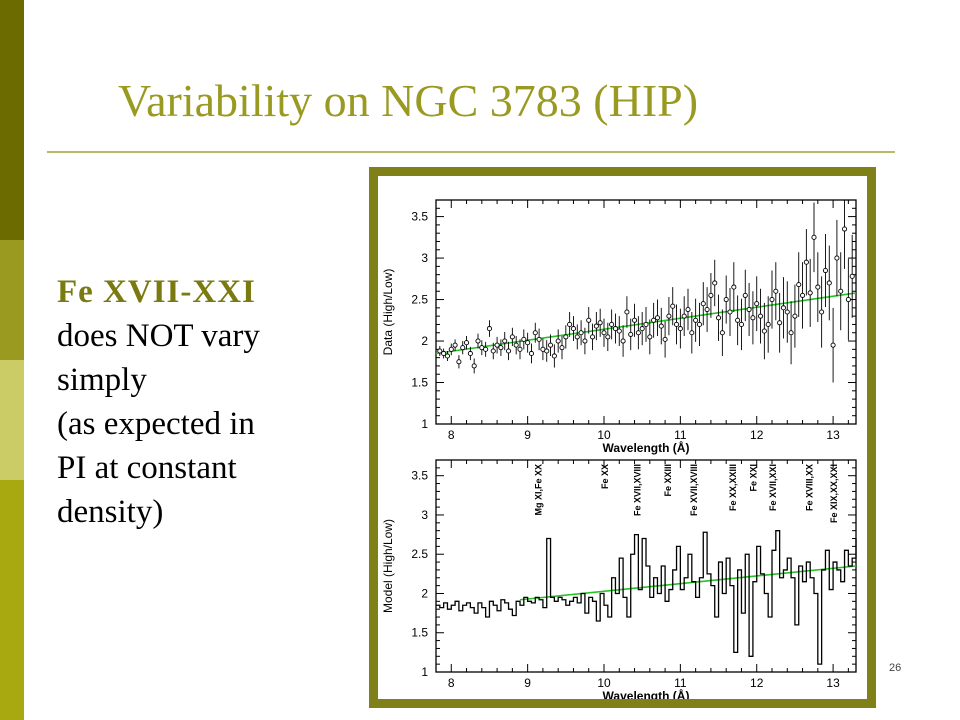 Image resolution: width=960 pixels, height=720 pixels. What do you see at coordinates (110, 512) in the screenshot?
I see `body-line-5: density)` at bounding box center [110, 512].